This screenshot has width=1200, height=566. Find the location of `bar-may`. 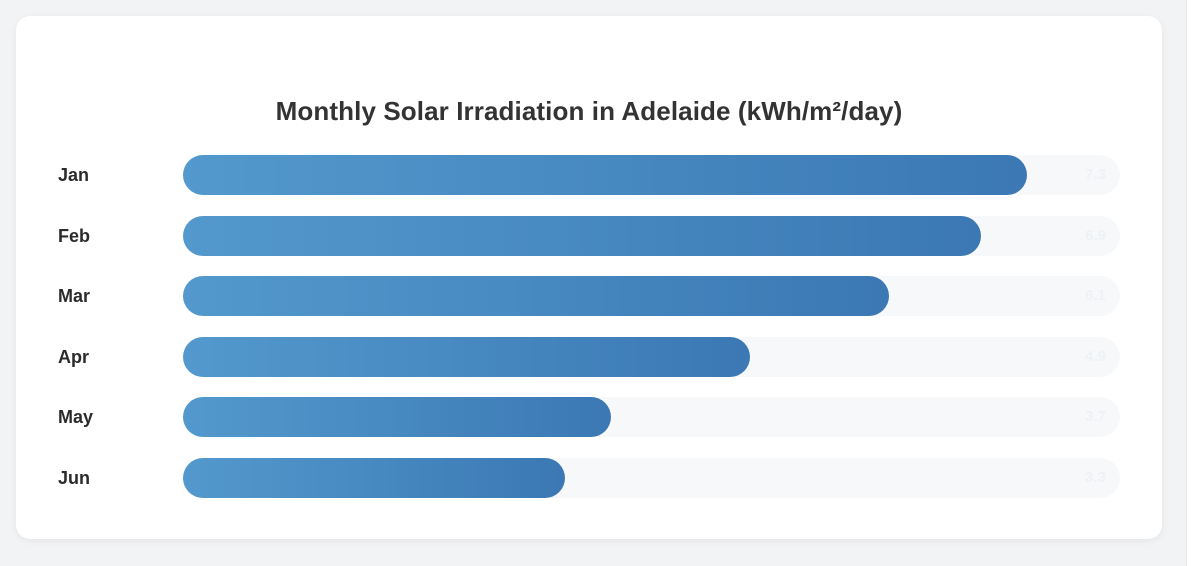

bar-may is located at coordinates (397, 417).